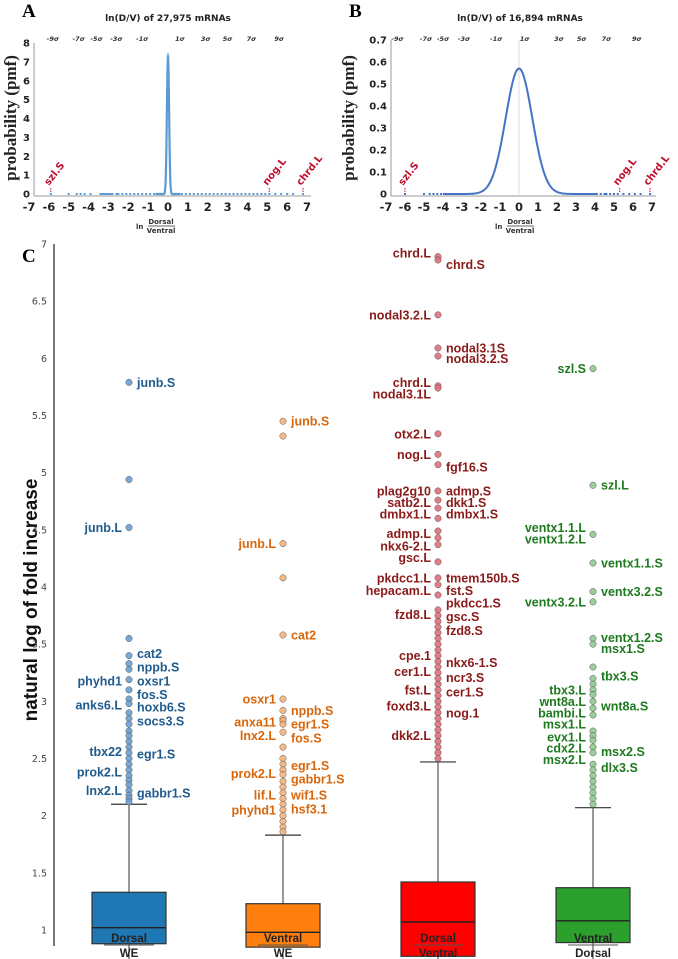 Image resolution: width=678 pixels, height=959 pixels. I want to click on gene-label: msx2.S, so click(623, 752).